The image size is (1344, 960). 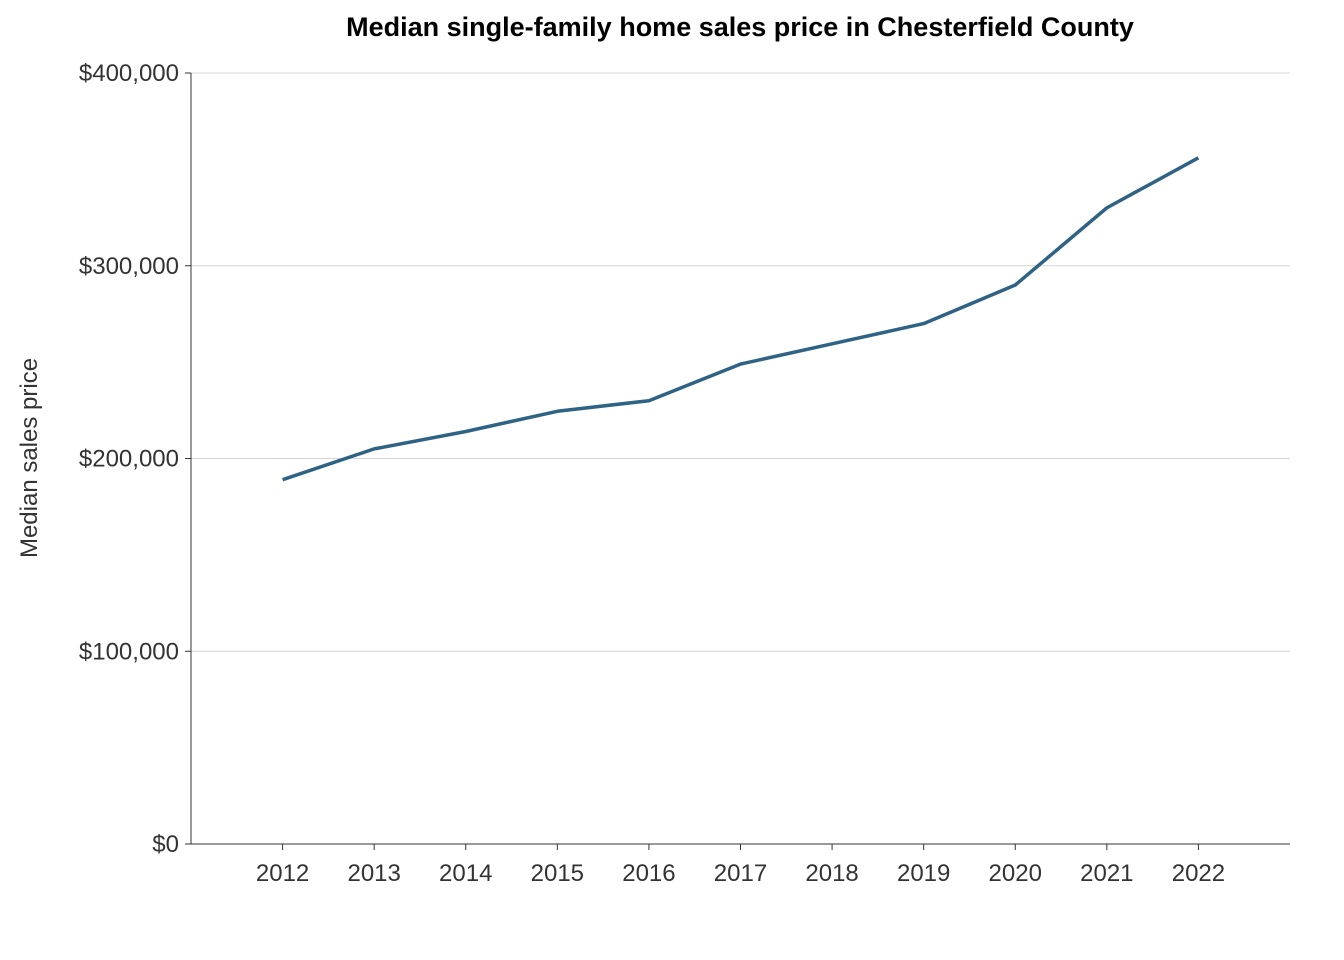 I want to click on y-tick-label: $200,000, so click(x=129, y=459).